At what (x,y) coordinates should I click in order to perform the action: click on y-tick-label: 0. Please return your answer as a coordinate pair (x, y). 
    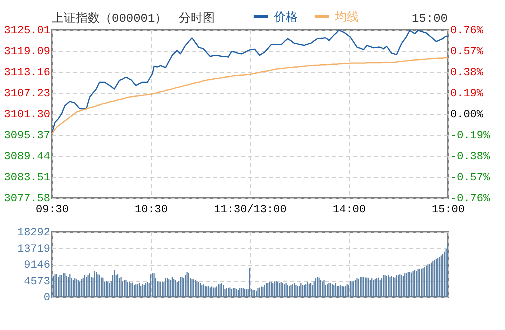
    Looking at the image, I should click on (47, 298).